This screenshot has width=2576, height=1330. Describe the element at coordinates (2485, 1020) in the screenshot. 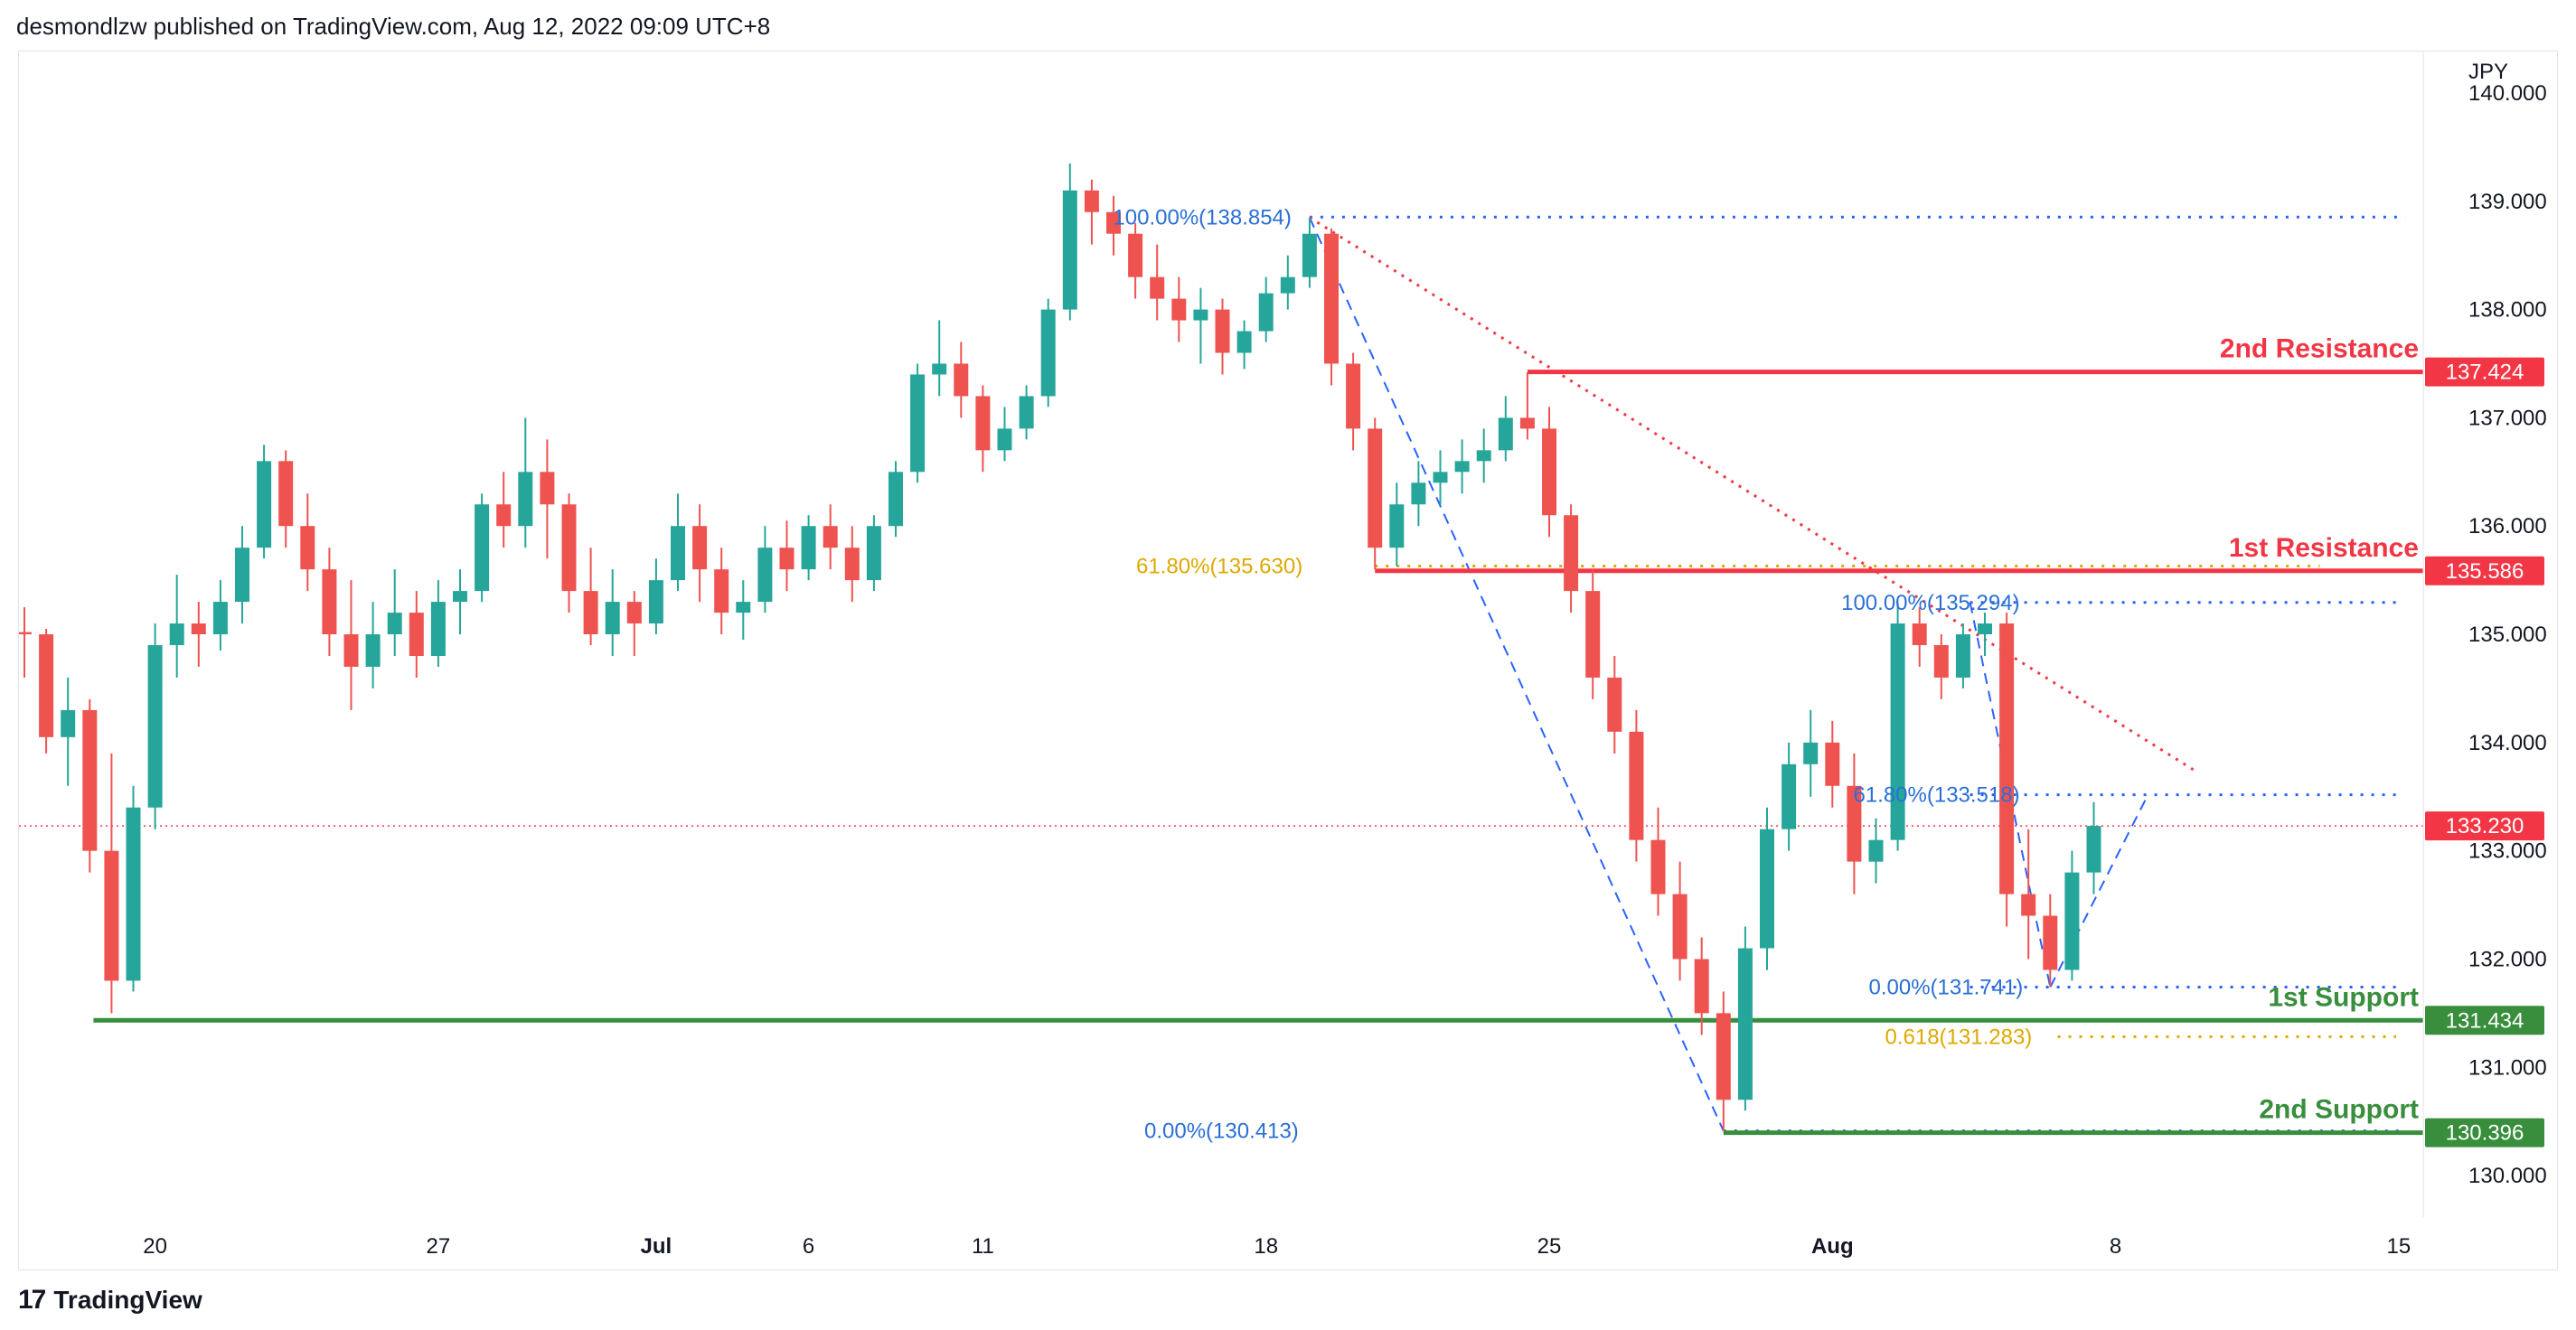

I see `support-price-tag-bg` at that location.